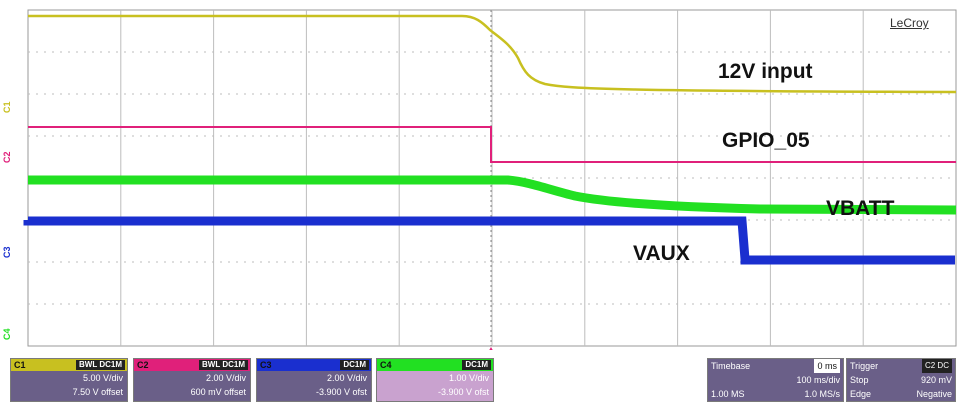  Describe the element at coordinates (765, 71) in the screenshot. I see `annotation-12v-input: 12V input` at that location.